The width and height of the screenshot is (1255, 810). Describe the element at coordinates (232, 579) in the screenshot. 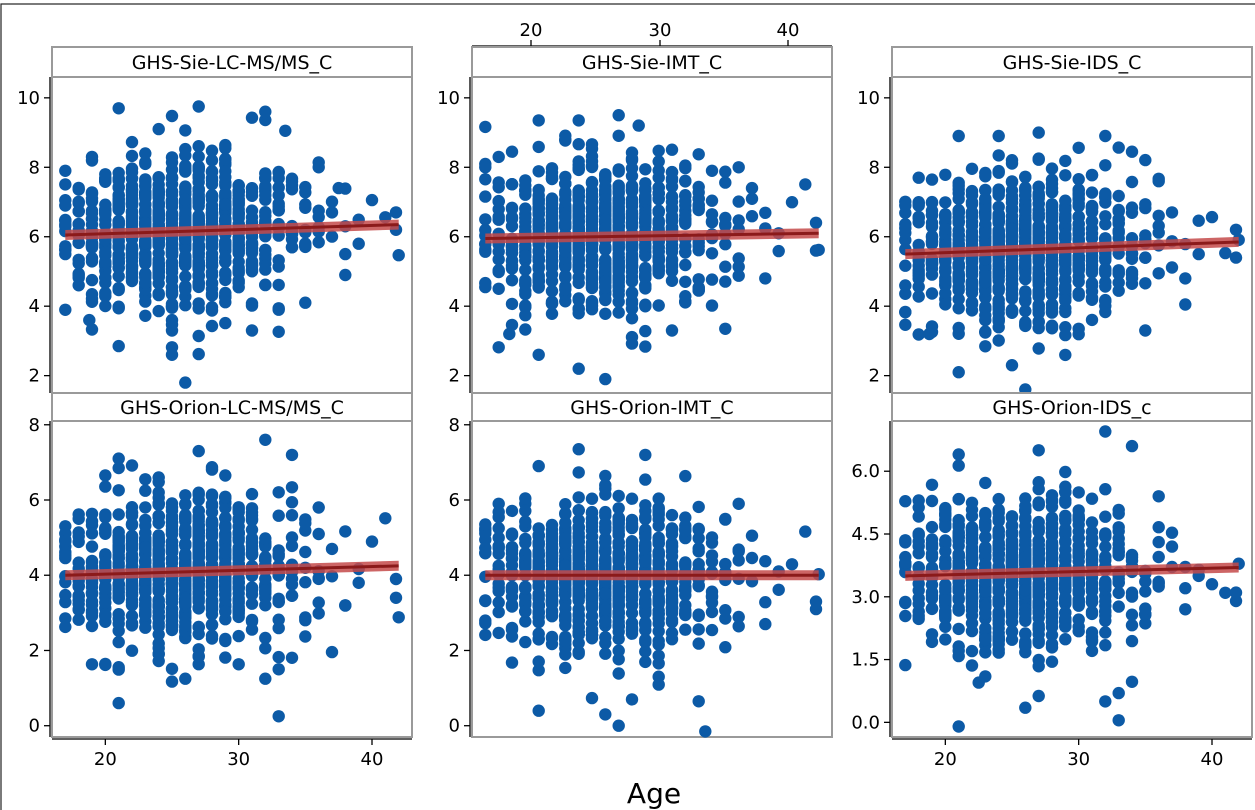

I see `panel-4-frame` at that location.